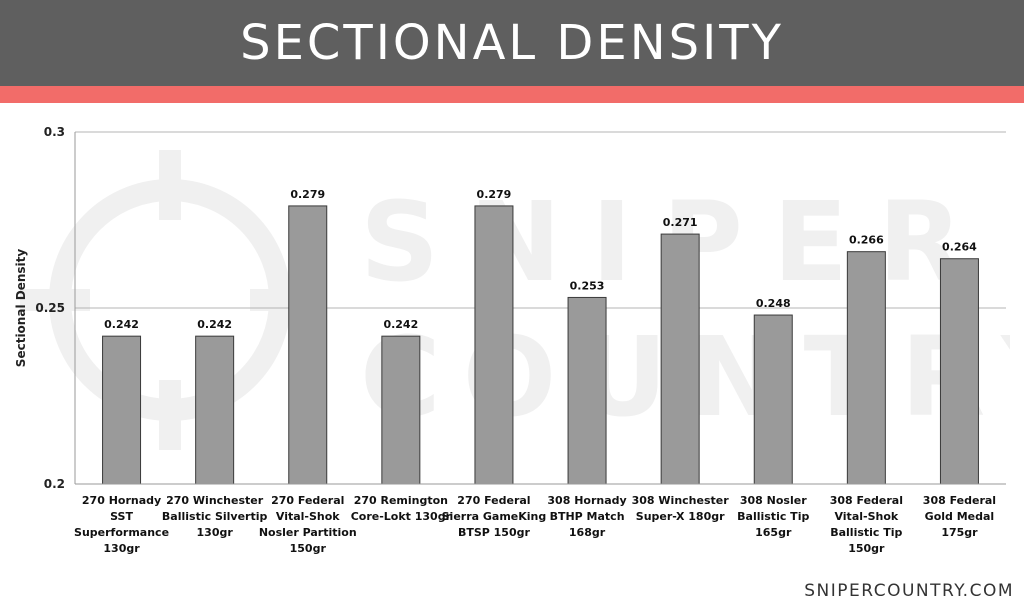  What do you see at coordinates (773, 303) in the screenshot?
I see `data-label: 0.248` at bounding box center [773, 303].